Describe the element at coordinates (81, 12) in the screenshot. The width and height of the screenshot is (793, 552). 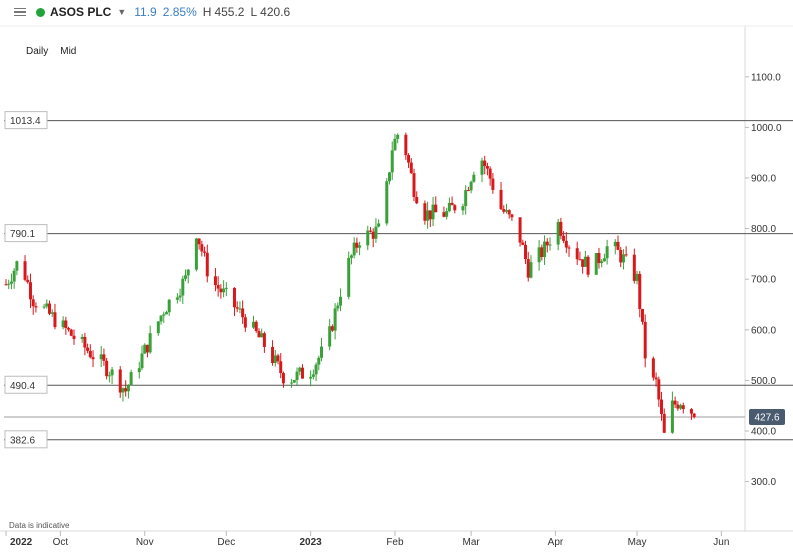
I see `instrument-name: ASOS PLC` at that location.